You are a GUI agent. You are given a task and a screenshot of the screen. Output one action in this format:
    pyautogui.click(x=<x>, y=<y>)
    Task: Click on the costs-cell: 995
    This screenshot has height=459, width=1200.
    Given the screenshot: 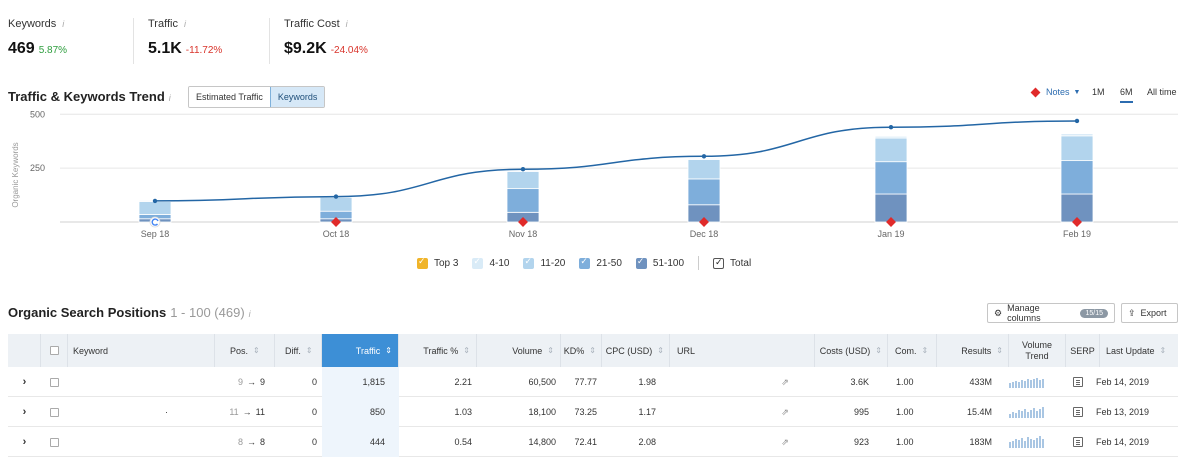 What is the action you would take?
    pyautogui.click(x=861, y=412)
    